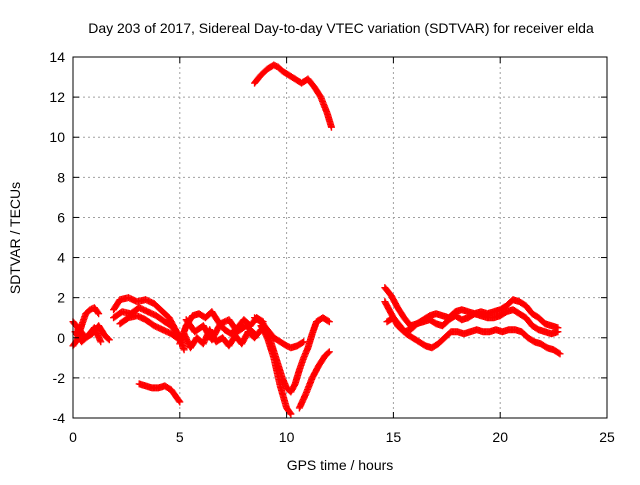 The width and height of the screenshot is (640, 485). I want to click on x-tick-label: 5, so click(180, 437).